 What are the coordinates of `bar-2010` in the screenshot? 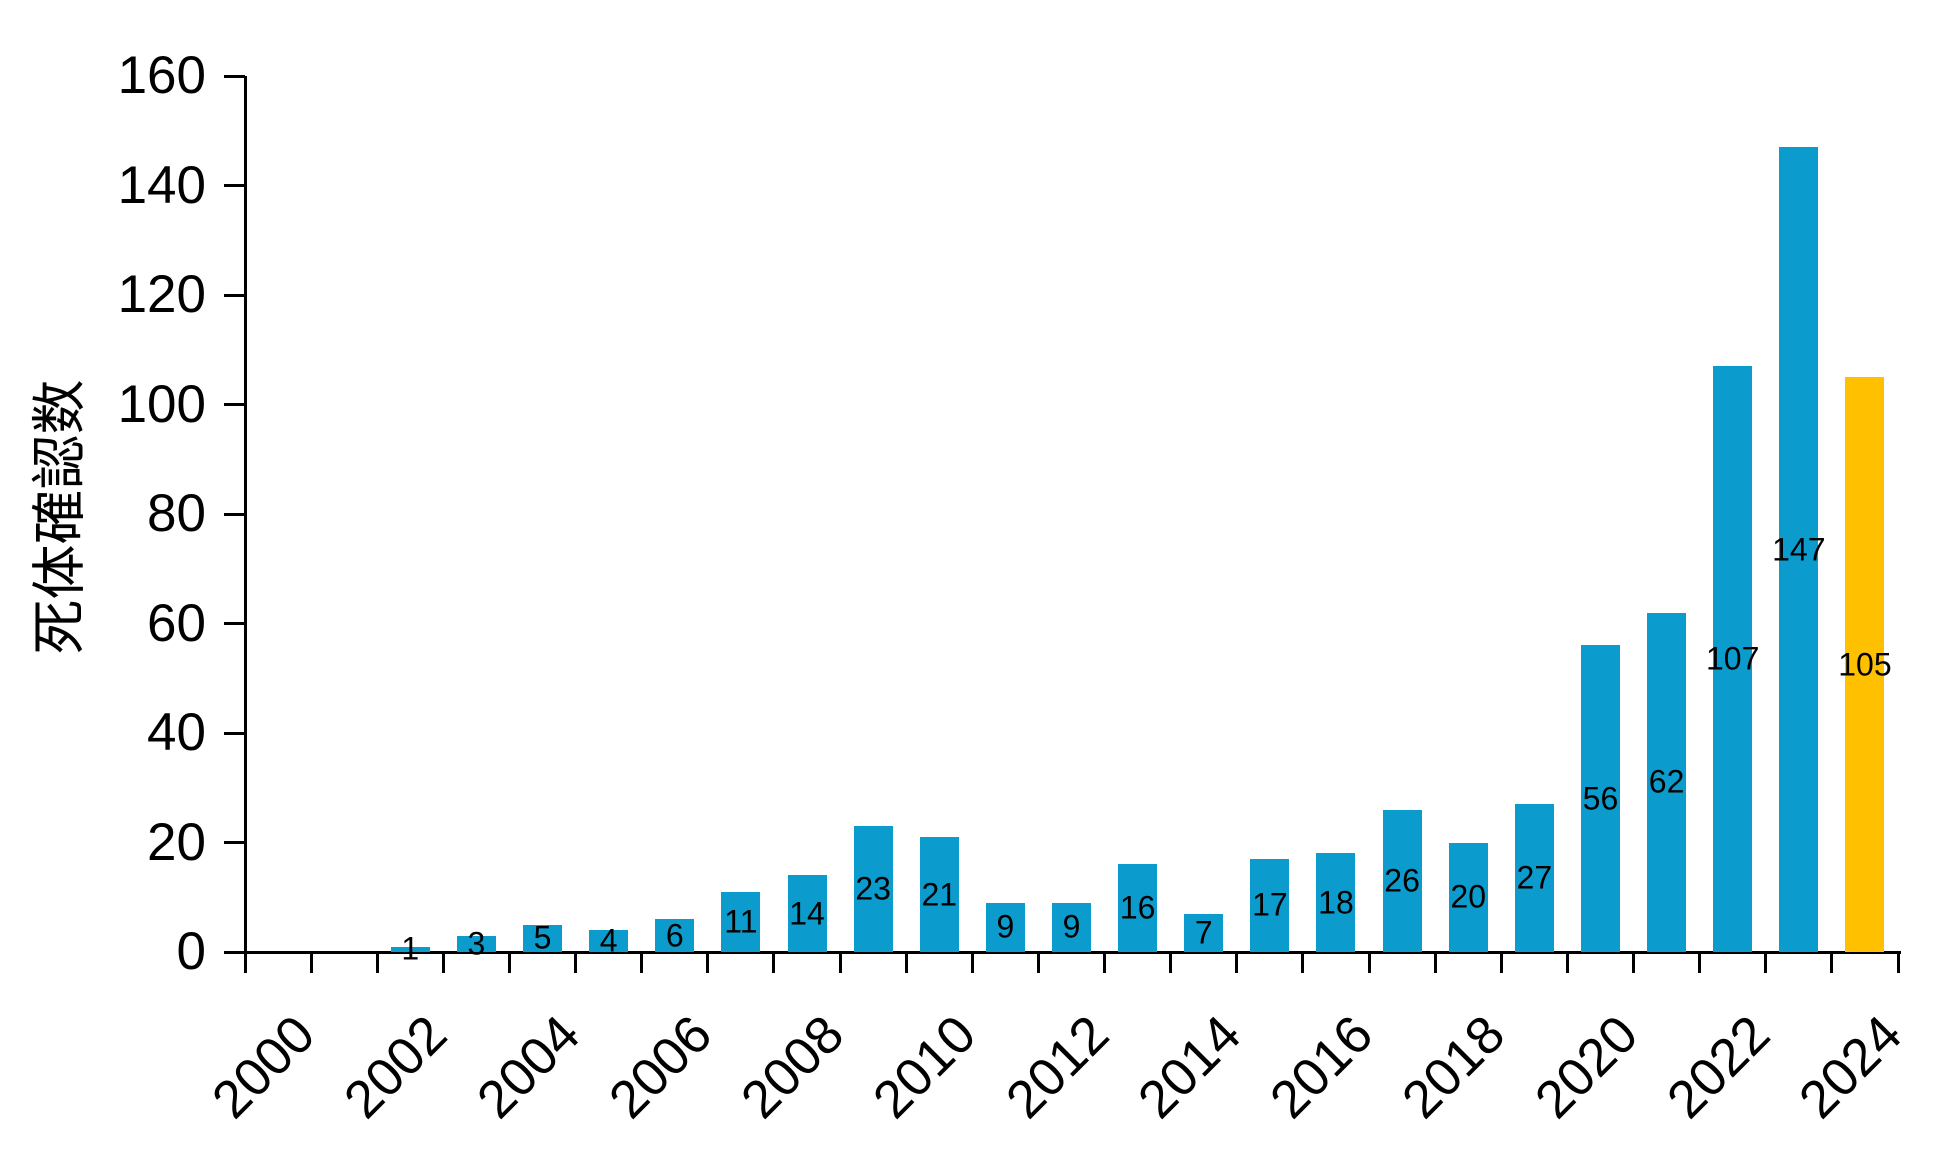 It's located at (939, 894).